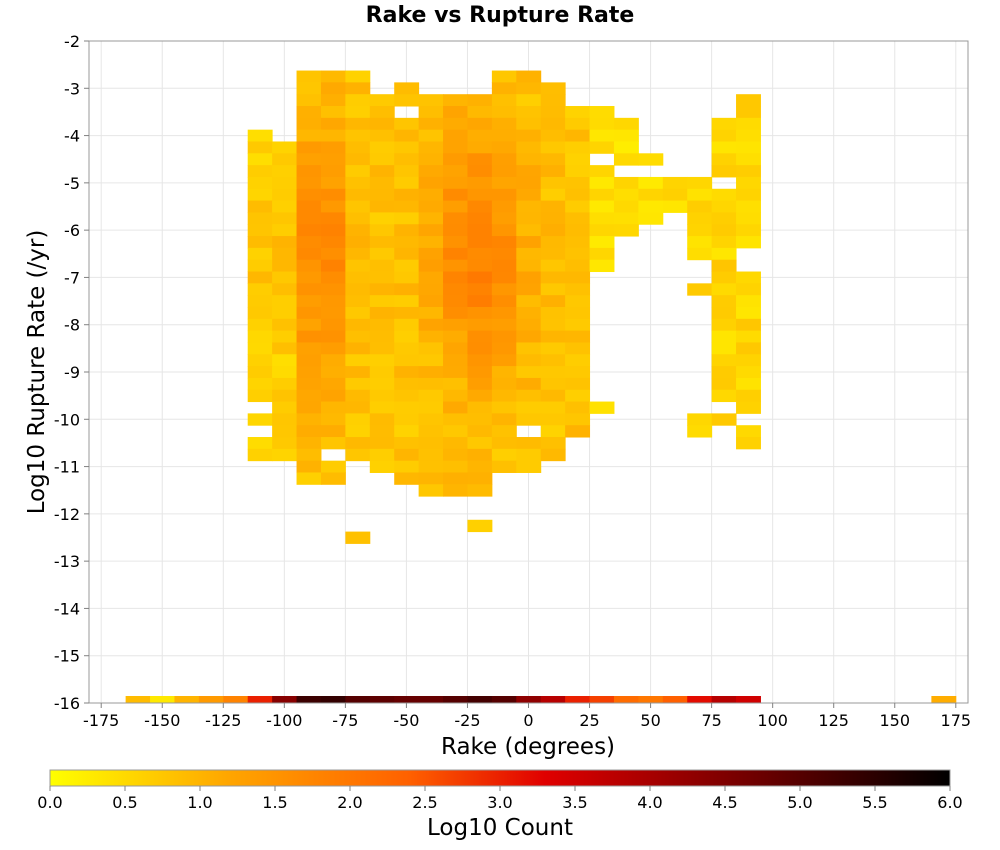  Describe the element at coordinates (284, 720) in the screenshot. I see `x-tick-label: -100` at that location.